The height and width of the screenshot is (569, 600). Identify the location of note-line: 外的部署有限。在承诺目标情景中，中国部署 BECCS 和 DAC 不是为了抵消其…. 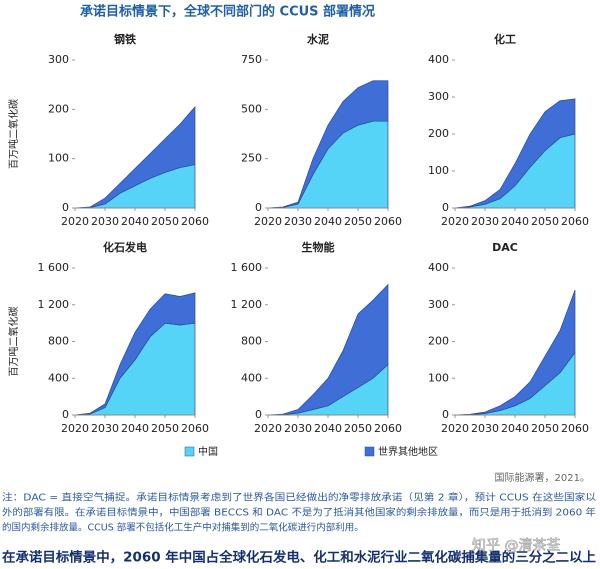
(299, 513).